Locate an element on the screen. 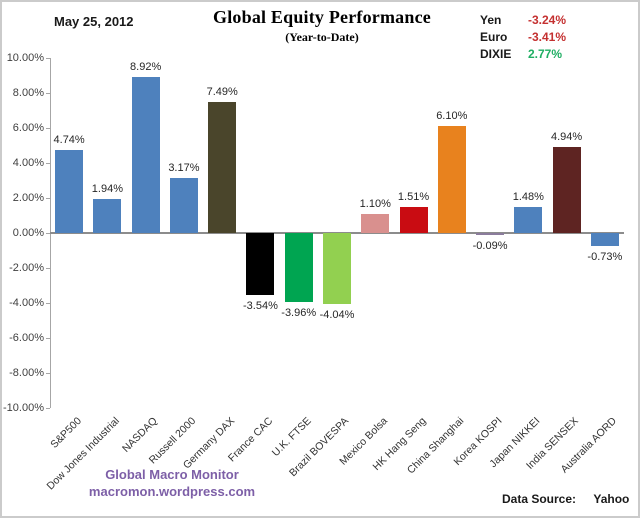  bar-value-label: 3.17% is located at coordinates (184, 167).